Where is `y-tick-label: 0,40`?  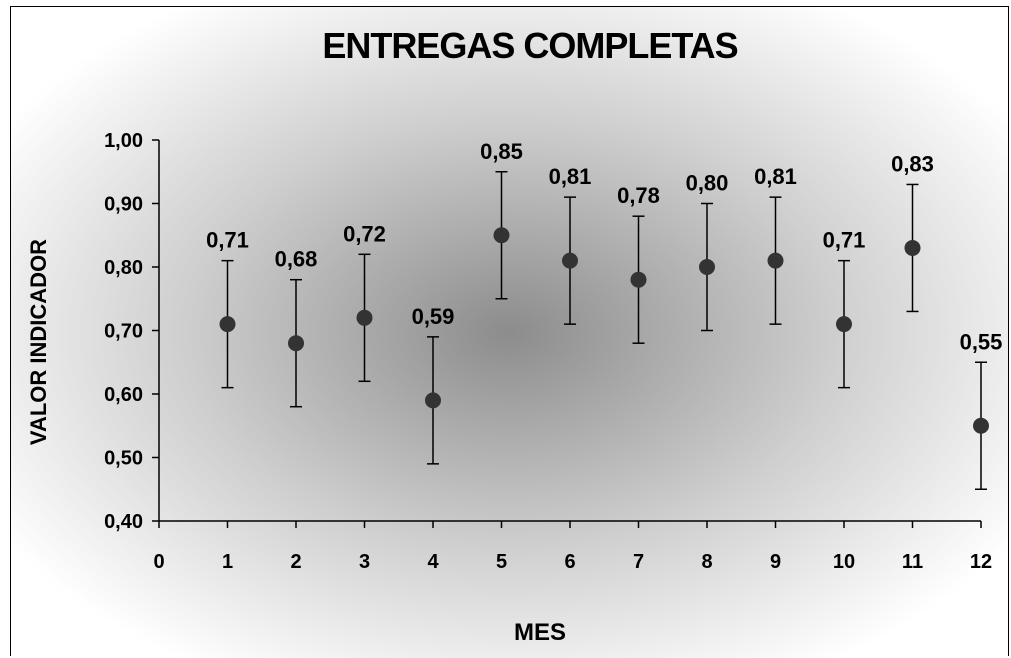
y-tick-label: 0,40 is located at coordinates (123, 522).